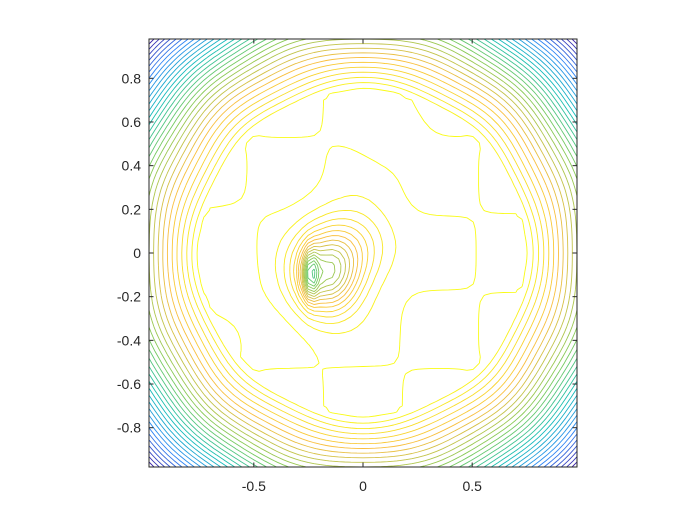 The height and width of the screenshot is (525, 700). Describe the element at coordinates (129, 297) in the screenshot. I see `y-tick-label: -0.2` at that location.